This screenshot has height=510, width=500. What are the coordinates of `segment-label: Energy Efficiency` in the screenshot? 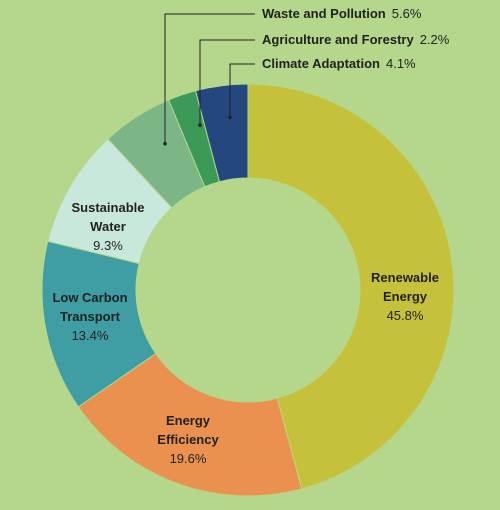 It's located at (188, 430).